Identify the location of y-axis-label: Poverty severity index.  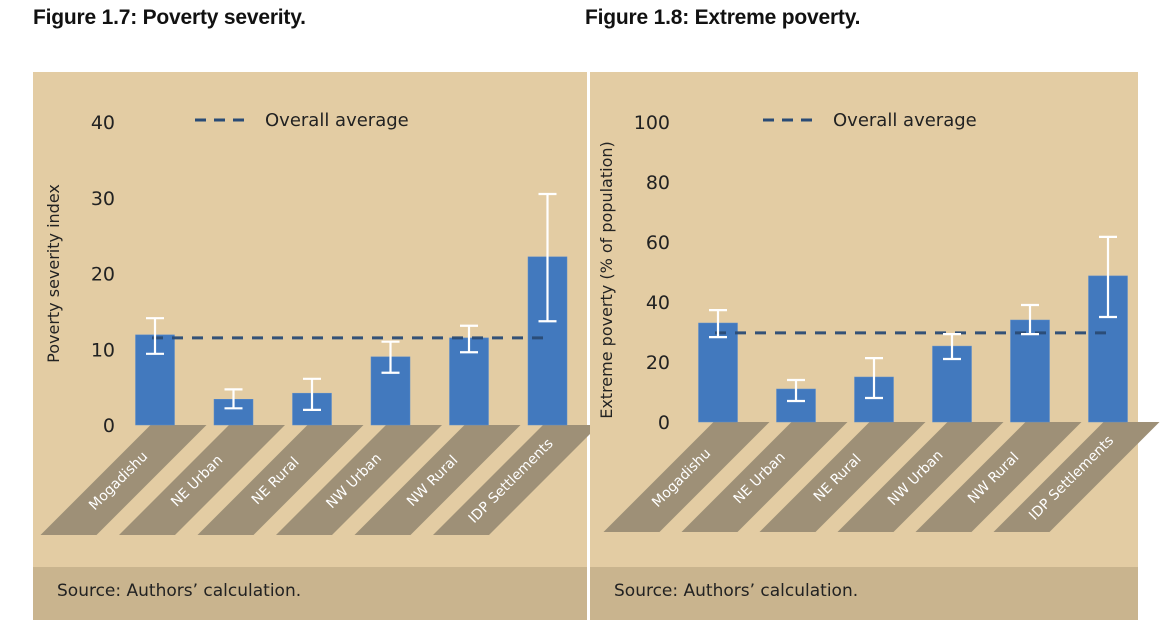
(53, 273).